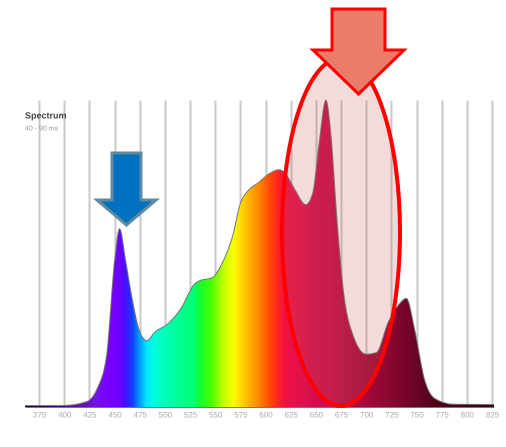  I want to click on x-tick-label: 525, so click(191, 415).